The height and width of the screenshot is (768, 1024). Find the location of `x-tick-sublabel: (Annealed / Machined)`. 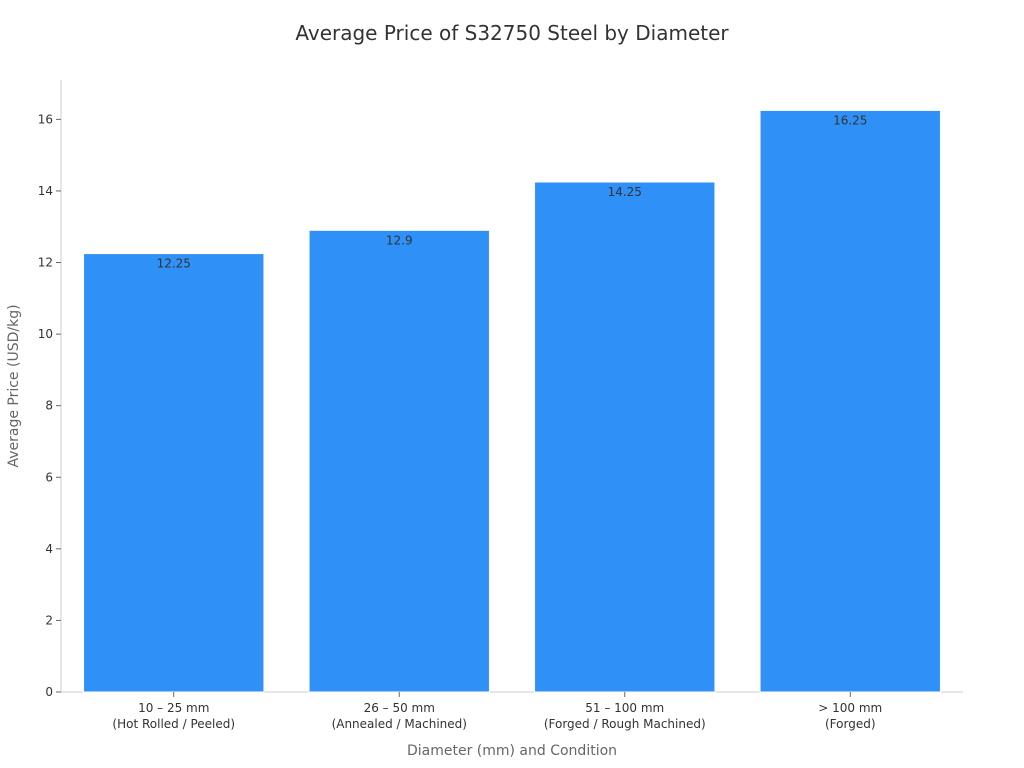

x-tick-sublabel: (Annealed / Machined) is located at coordinates (399, 724).